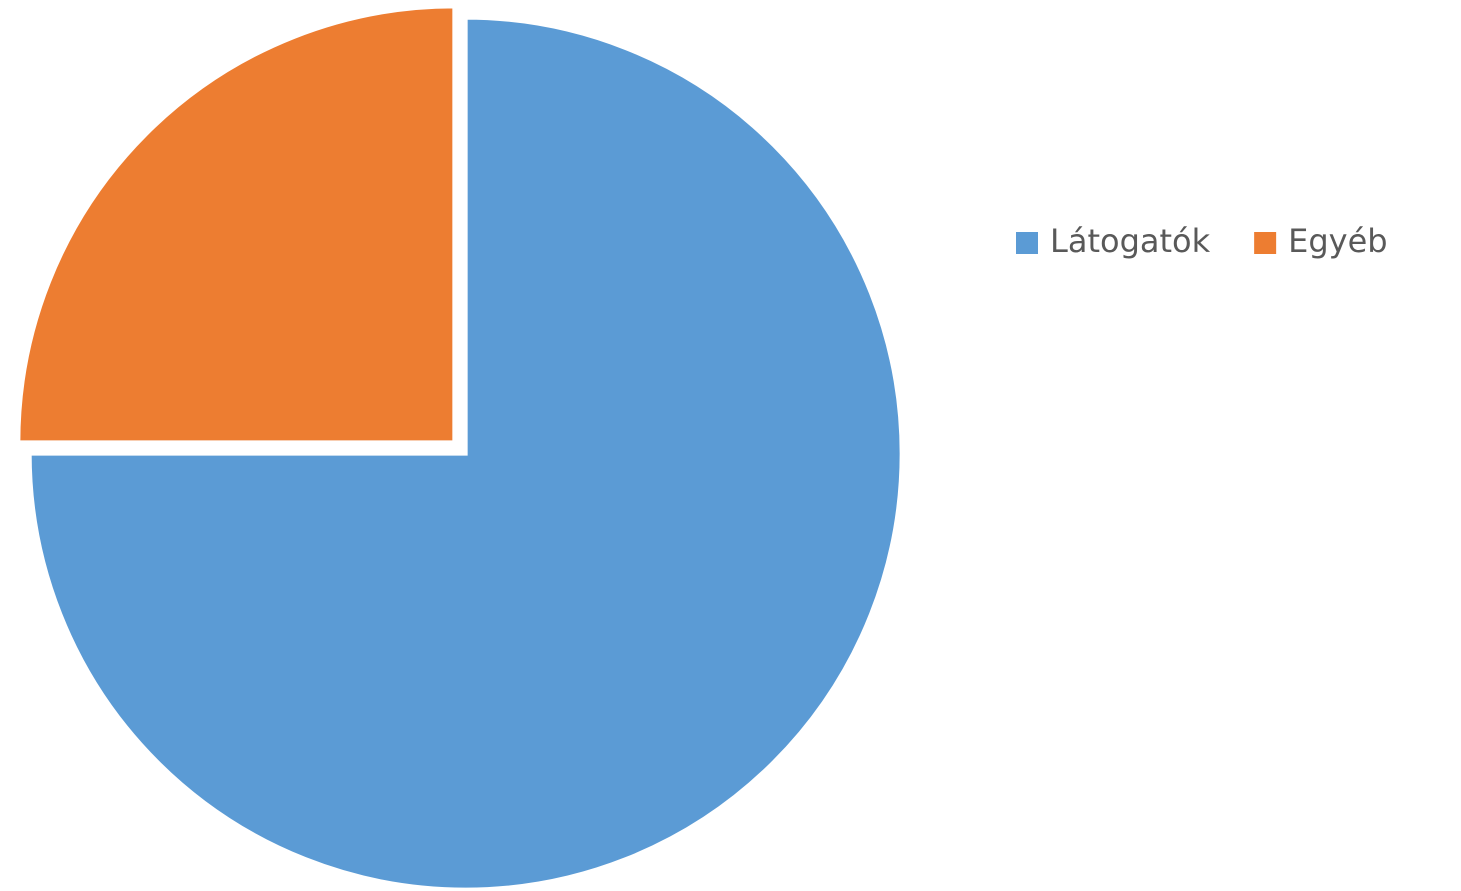 The image size is (1461, 891). I want to click on legend-label: Egyéb, so click(1337, 241).